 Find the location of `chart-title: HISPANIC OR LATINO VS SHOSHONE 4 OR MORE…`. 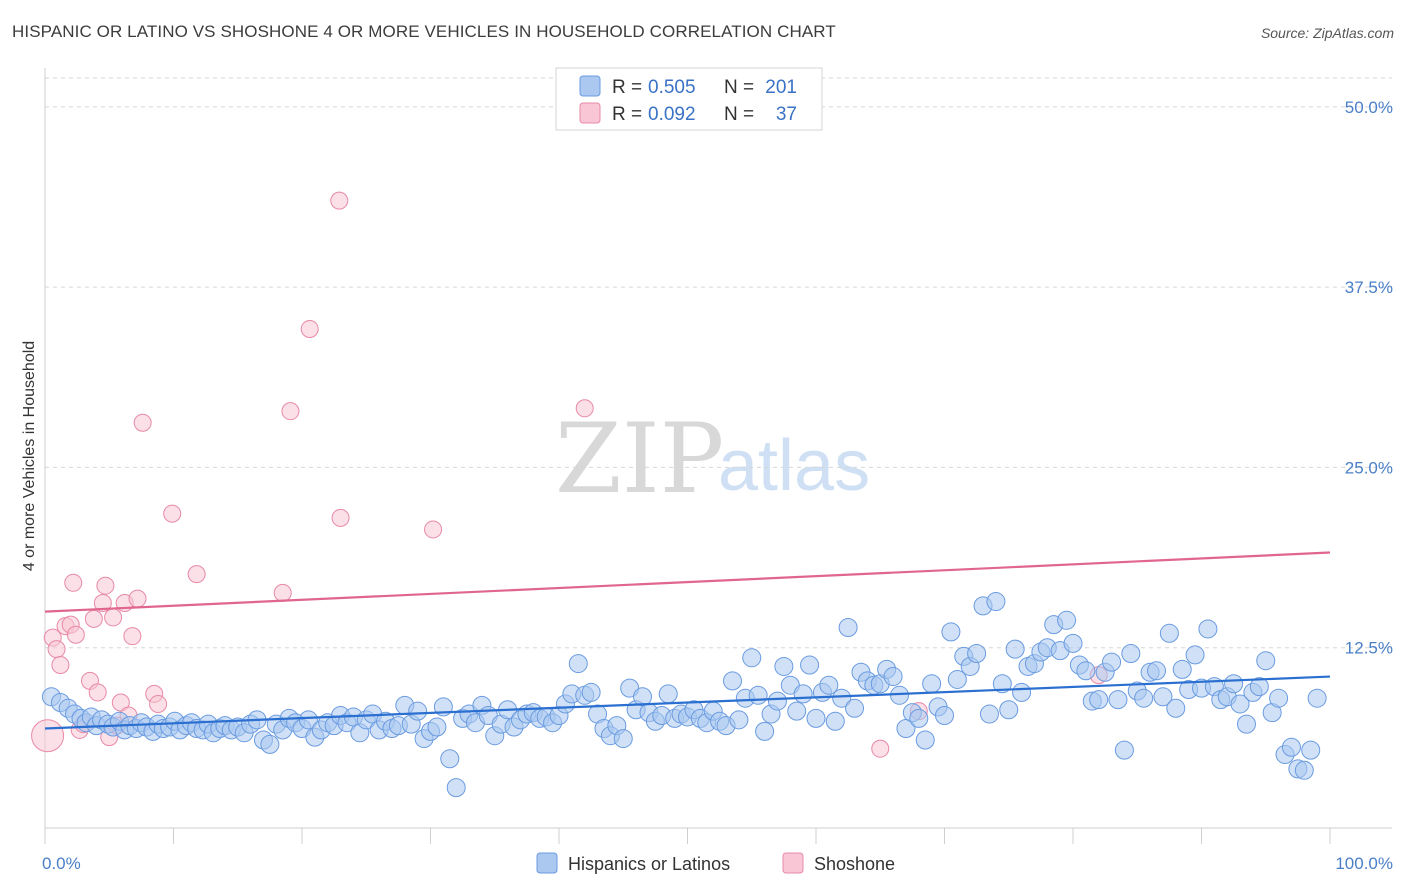

chart-title: HISPANIC OR LATINO VS SHOSHONE 4 OR MORE… is located at coordinates (424, 31).